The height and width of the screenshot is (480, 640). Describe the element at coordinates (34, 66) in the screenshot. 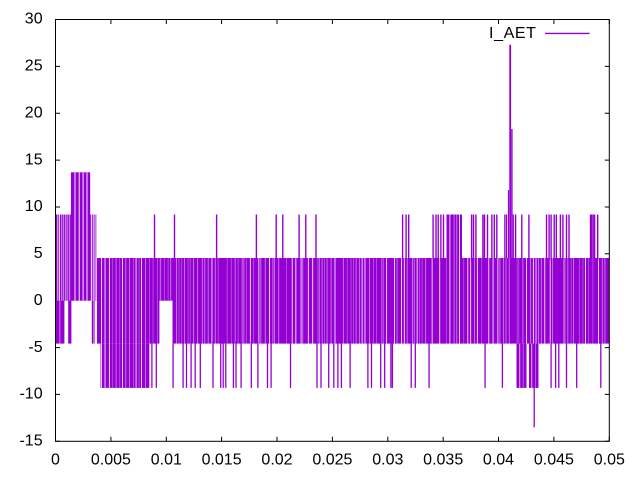

I see `svg-text: 25` at that location.